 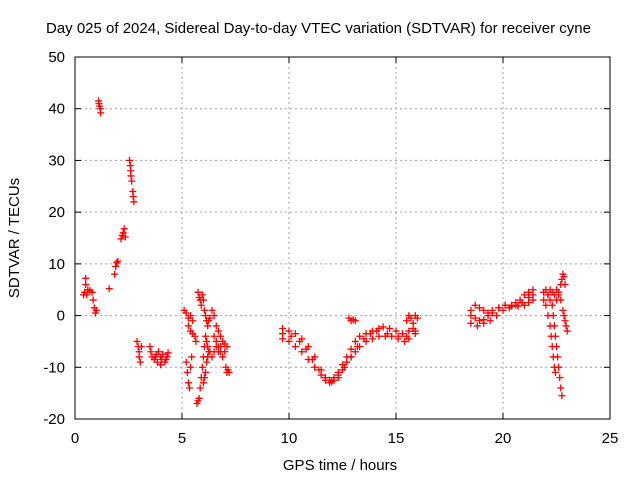 I want to click on y-tick-label: 50, so click(x=56, y=57).